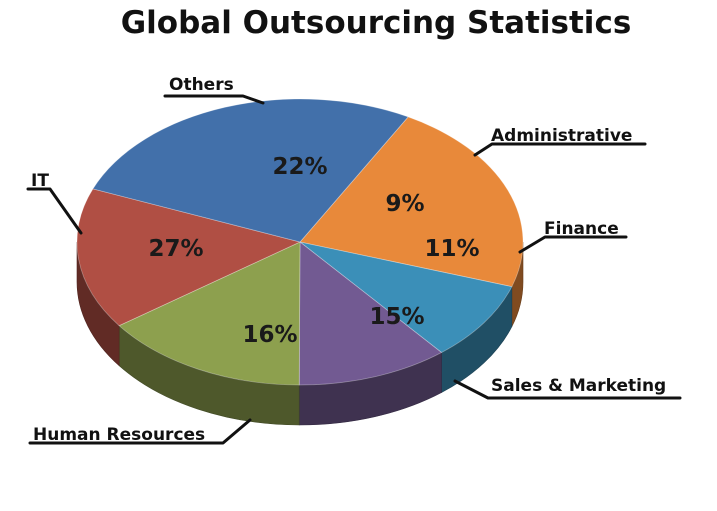 Image resolution: width=717 pixels, height=511 pixels. What do you see at coordinates (396, 317) in the screenshot?
I see `value-label-sales-marketing: 15%` at bounding box center [396, 317].